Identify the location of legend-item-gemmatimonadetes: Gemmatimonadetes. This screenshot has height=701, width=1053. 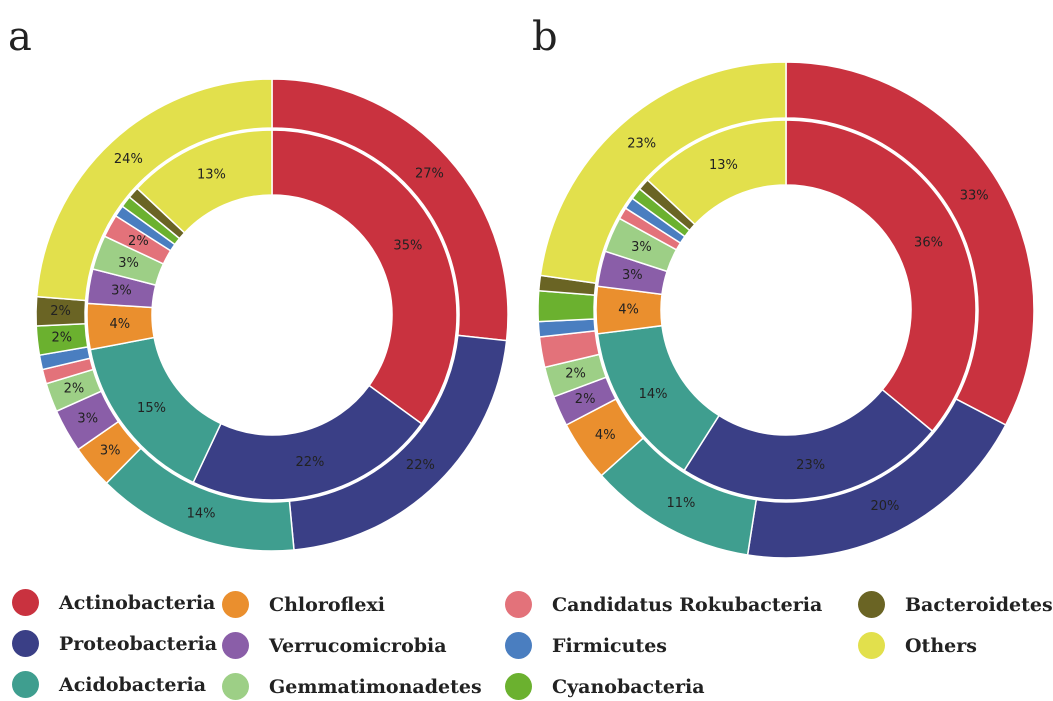
(352, 686).